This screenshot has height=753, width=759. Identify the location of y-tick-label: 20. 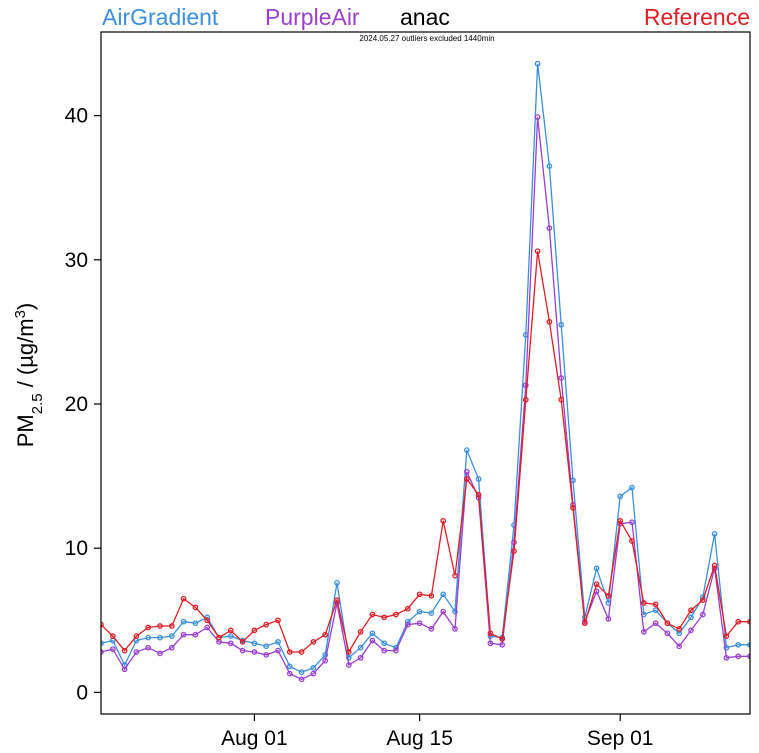
(76, 404).